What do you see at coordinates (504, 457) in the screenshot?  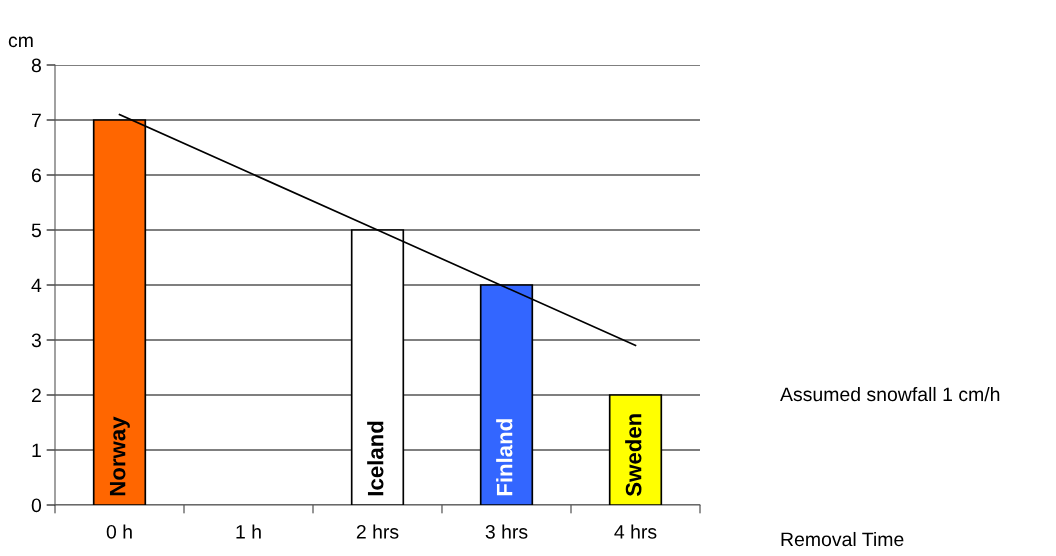 I see `data-label: Finland` at bounding box center [504, 457].